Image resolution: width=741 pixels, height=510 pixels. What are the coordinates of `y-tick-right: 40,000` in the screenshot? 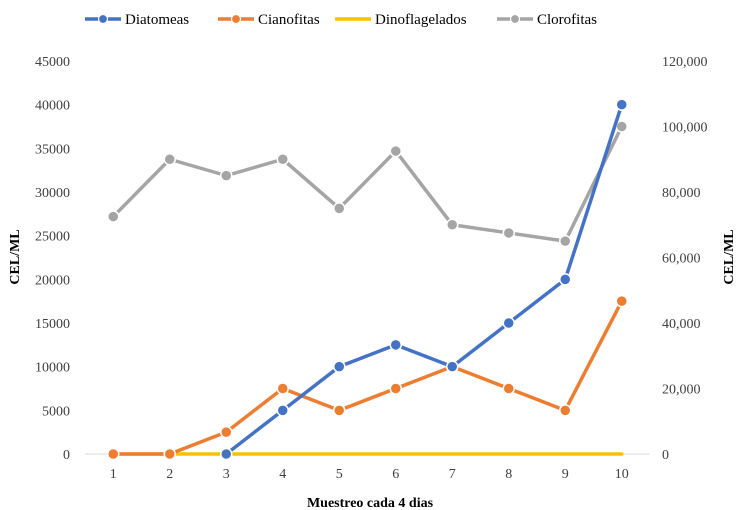 It's located at (681, 324).